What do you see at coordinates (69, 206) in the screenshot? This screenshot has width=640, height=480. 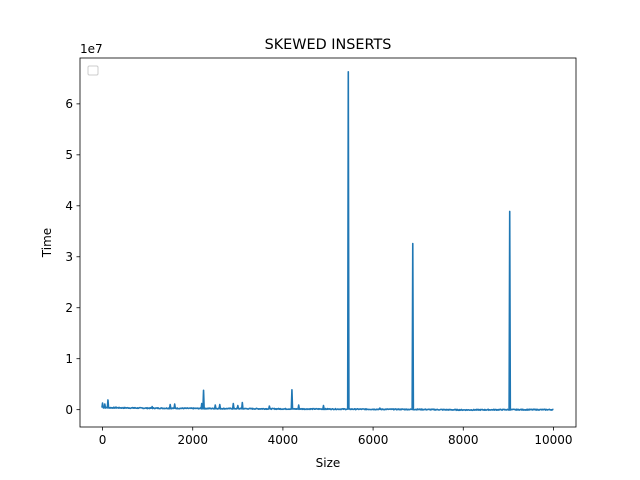 I see `y-tick-label: 4` at bounding box center [69, 206].